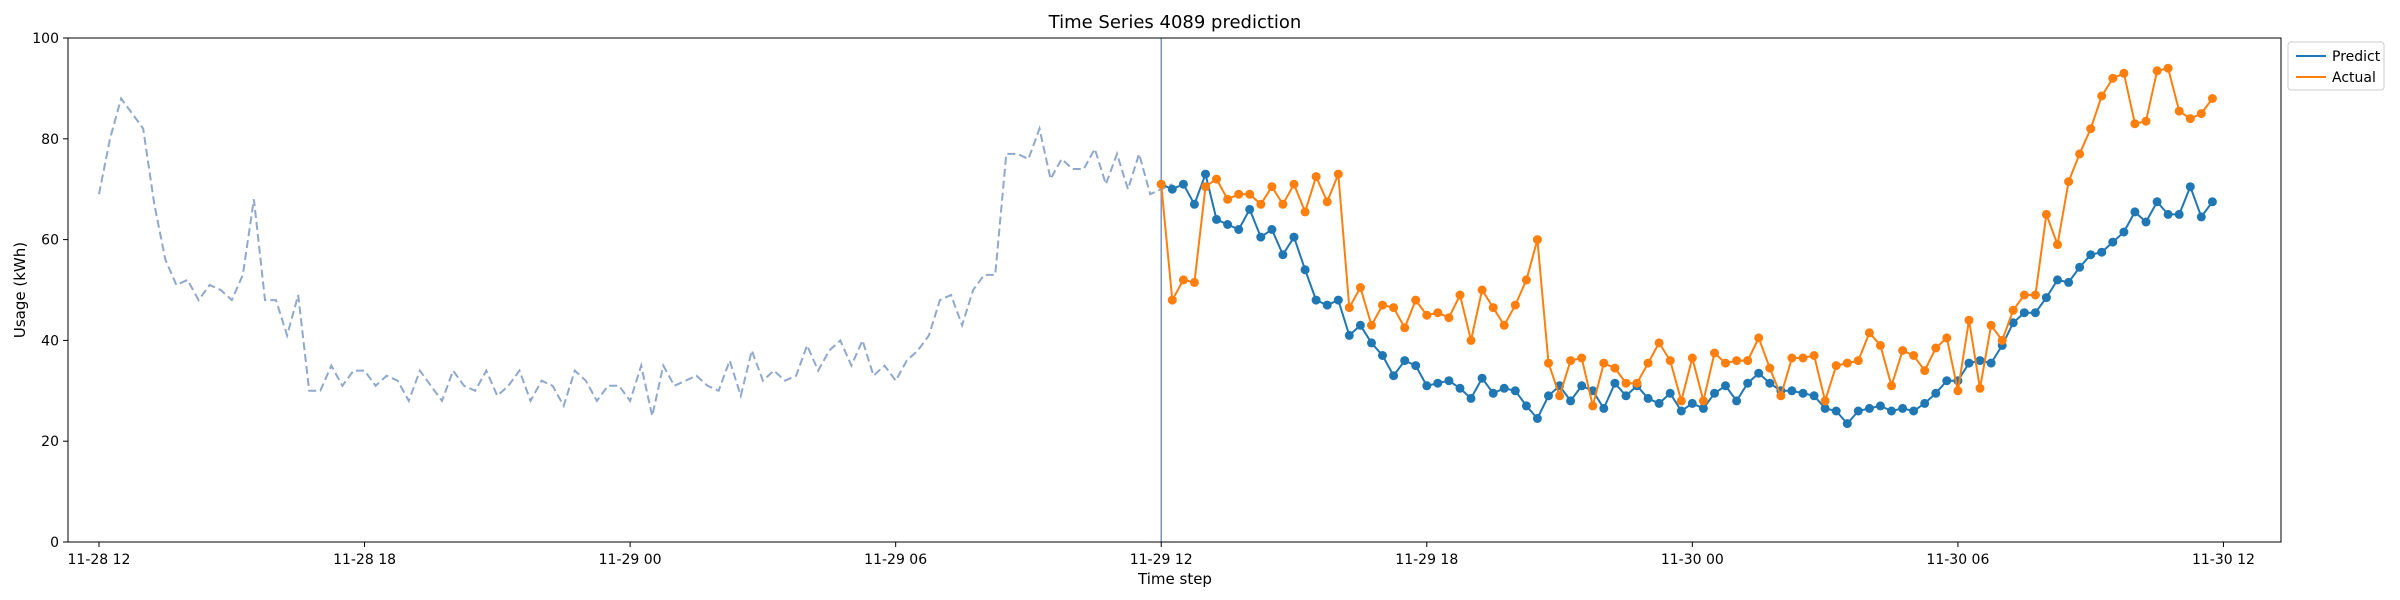  What do you see at coordinates (2223, 560) in the screenshot?
I see `x-tick-label: 11-30 12` at bounding box center [2223, 560].